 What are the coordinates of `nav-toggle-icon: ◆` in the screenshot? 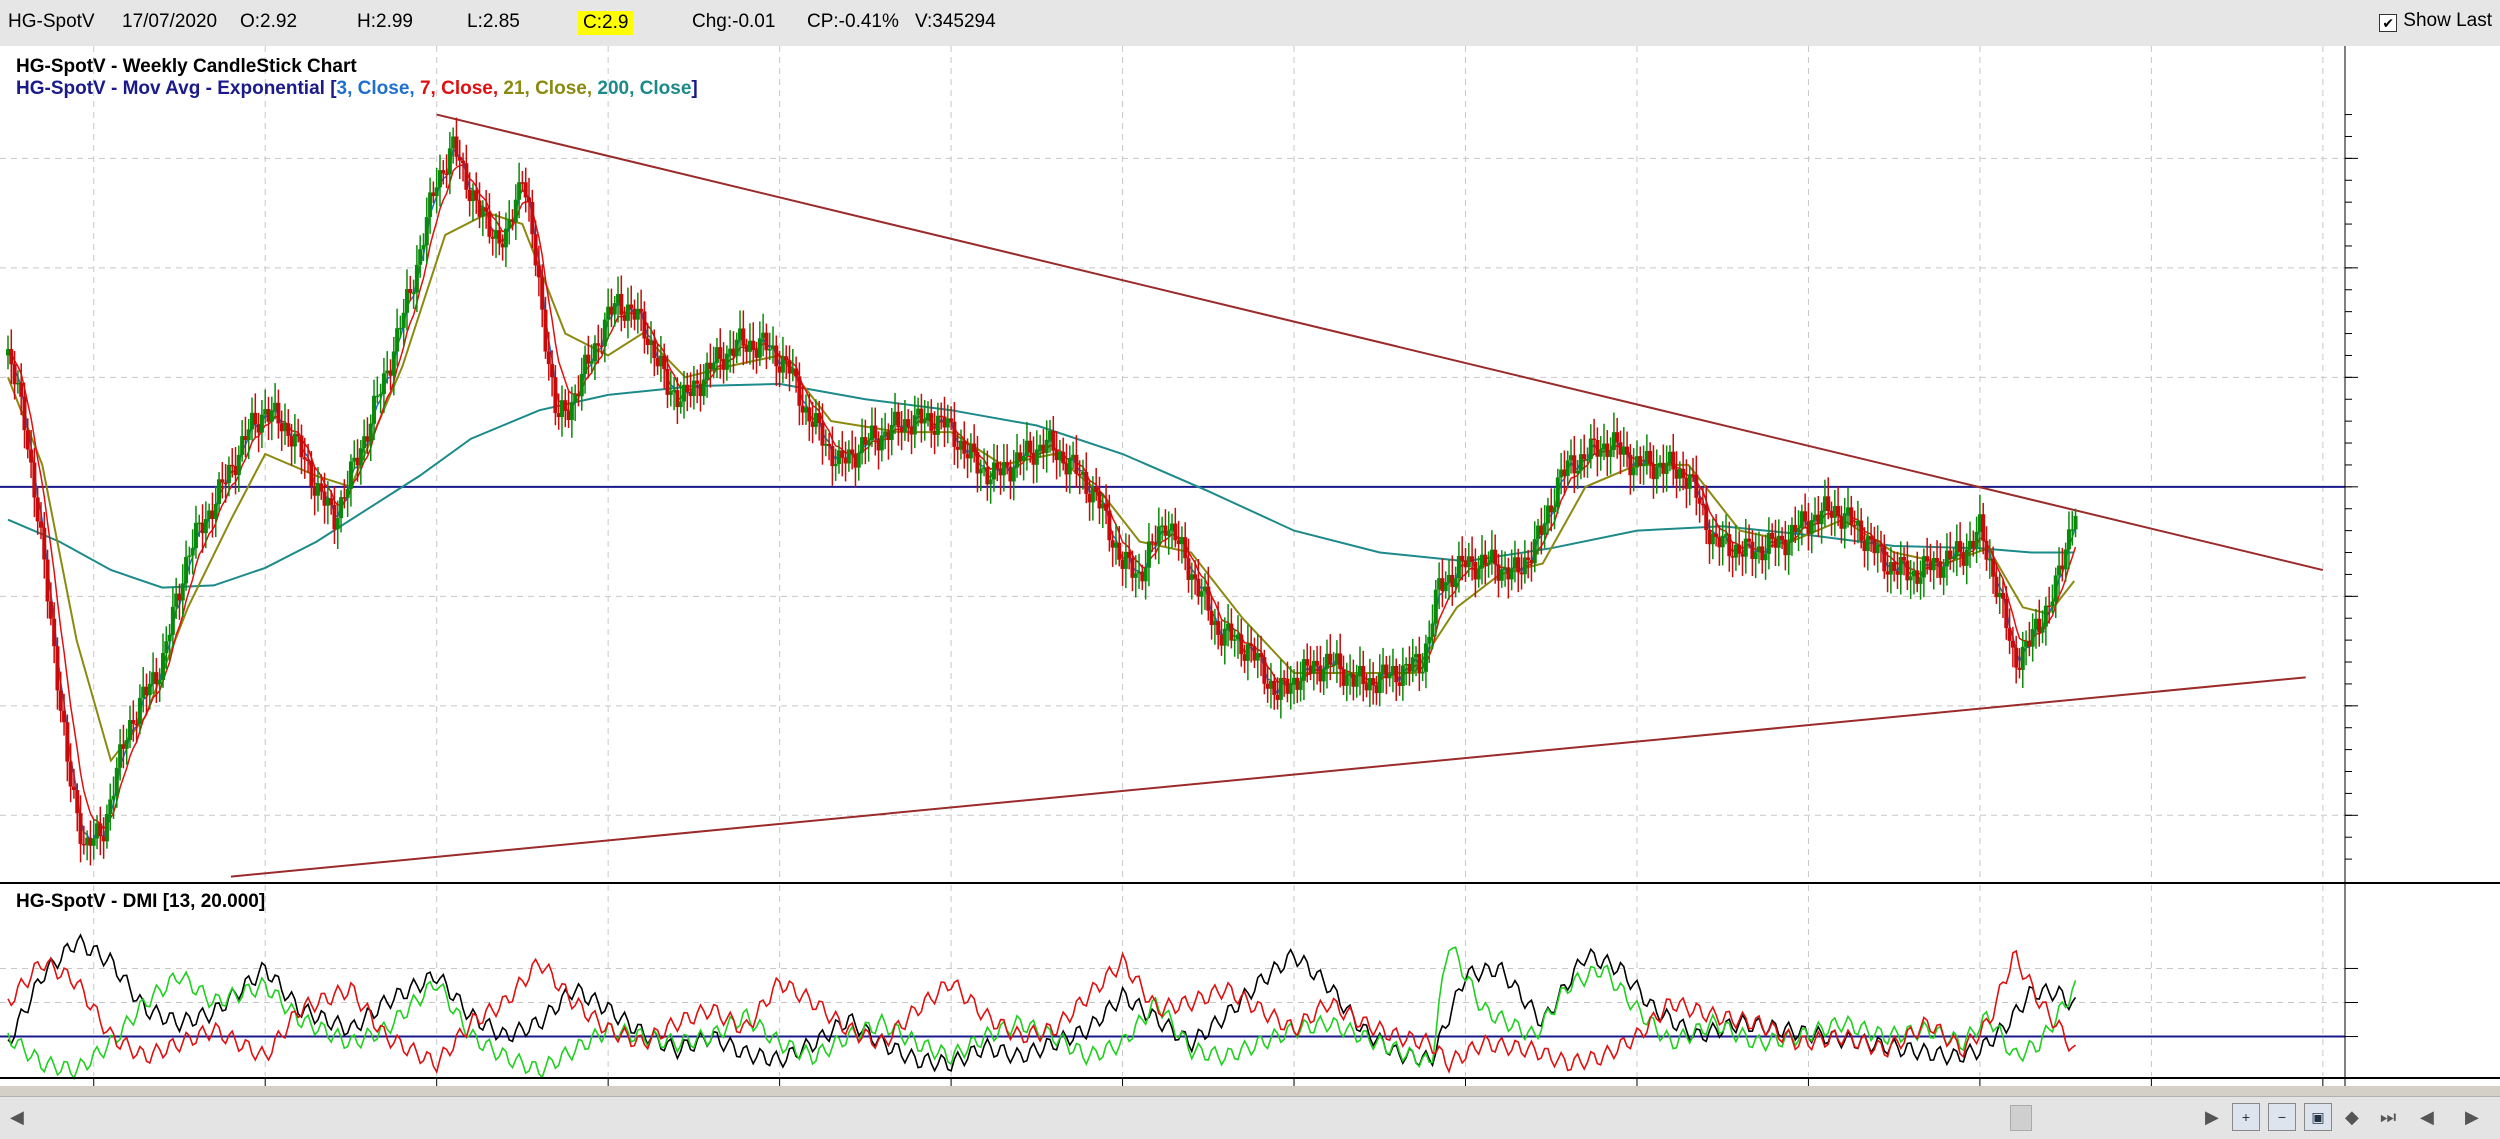 It's located at (2352, 1117).